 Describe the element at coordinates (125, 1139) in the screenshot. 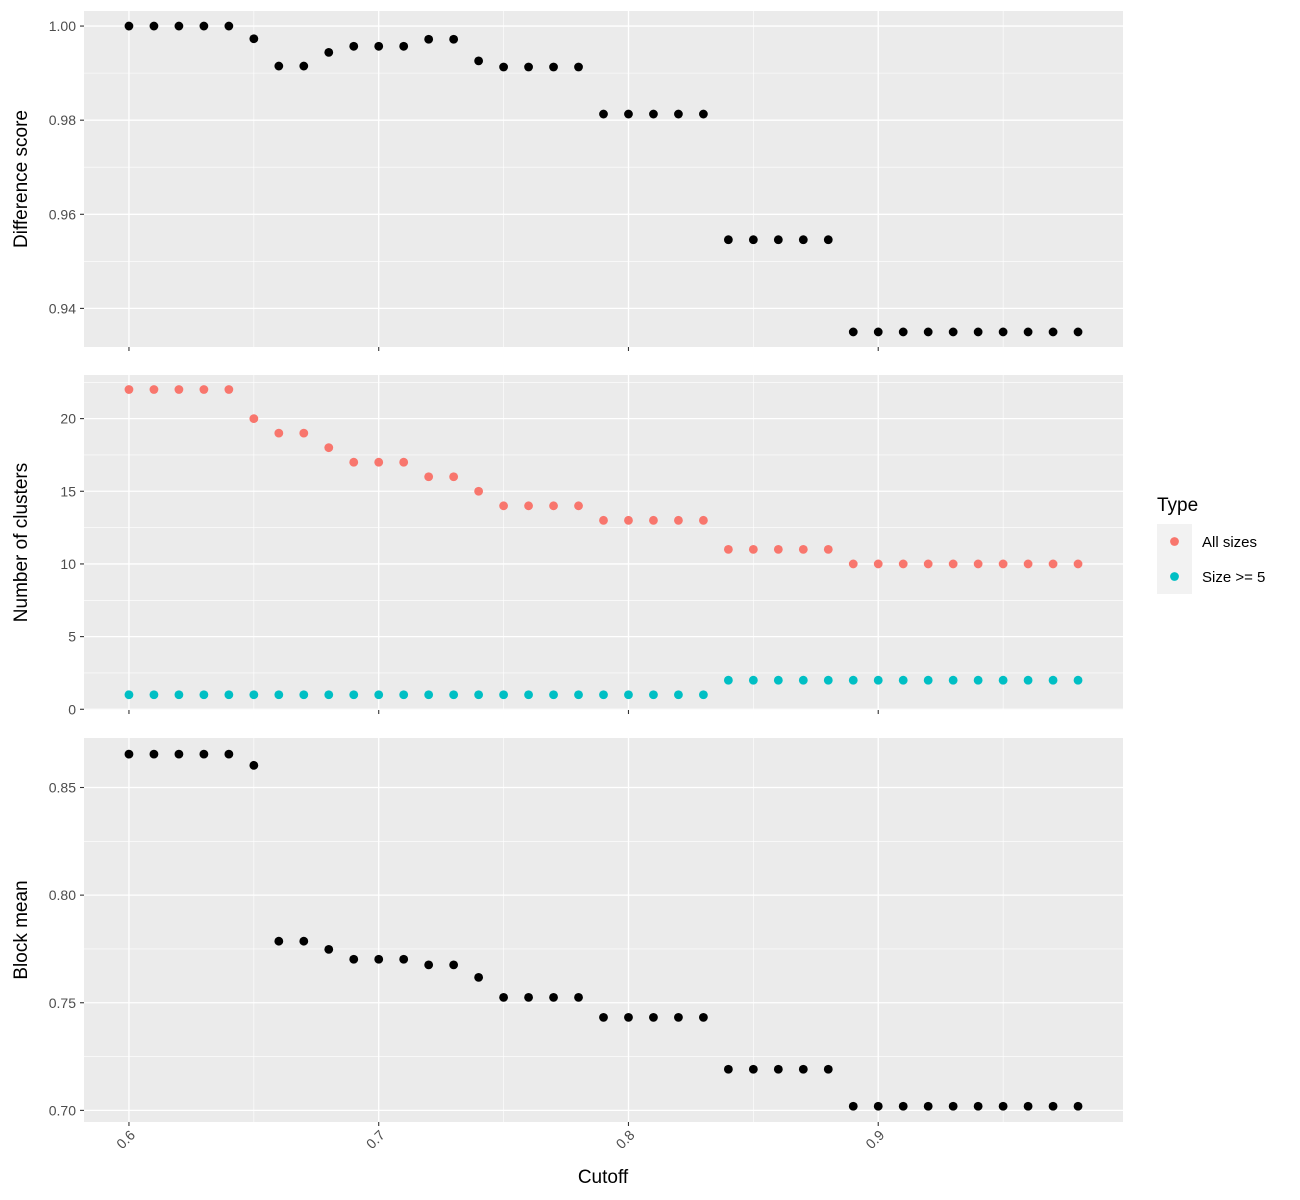

I see `x-tick-label: 0.6` at that location.